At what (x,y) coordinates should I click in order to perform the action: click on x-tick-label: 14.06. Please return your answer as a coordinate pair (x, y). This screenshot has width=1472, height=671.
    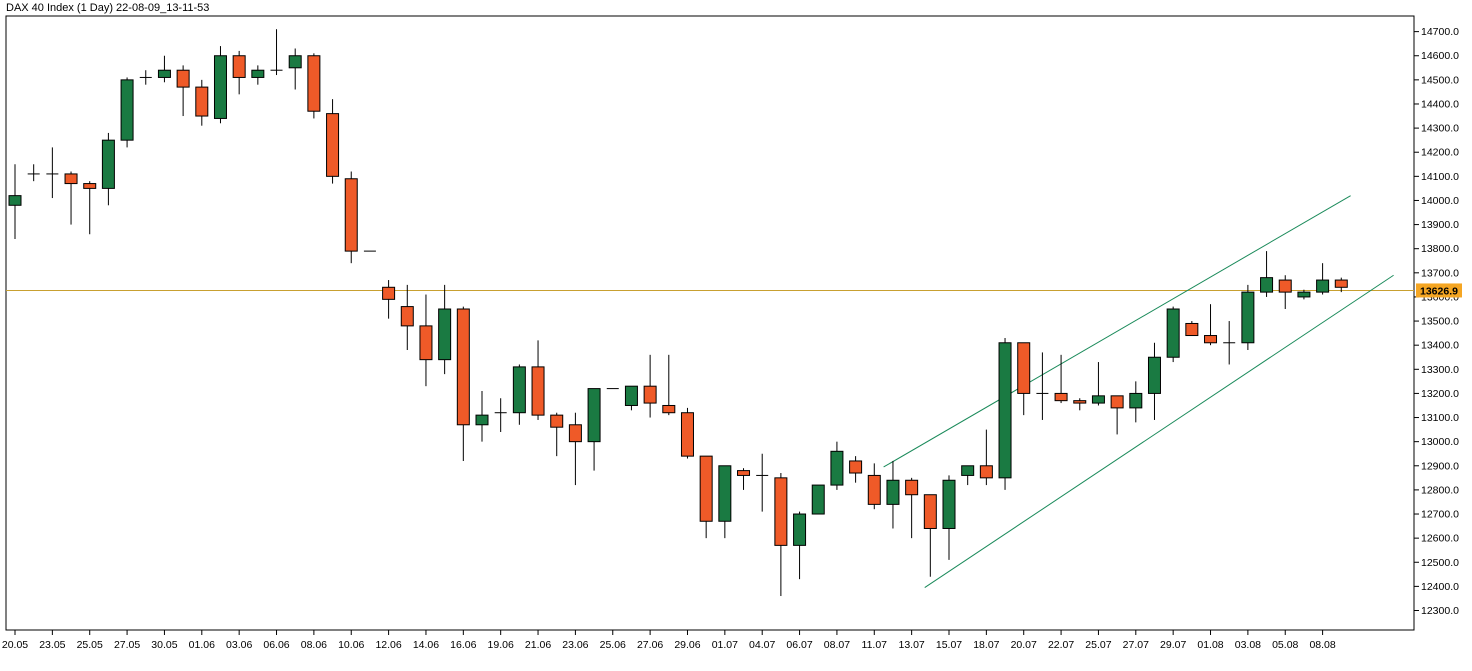
    Looking at the image, I should click on (426, 645).